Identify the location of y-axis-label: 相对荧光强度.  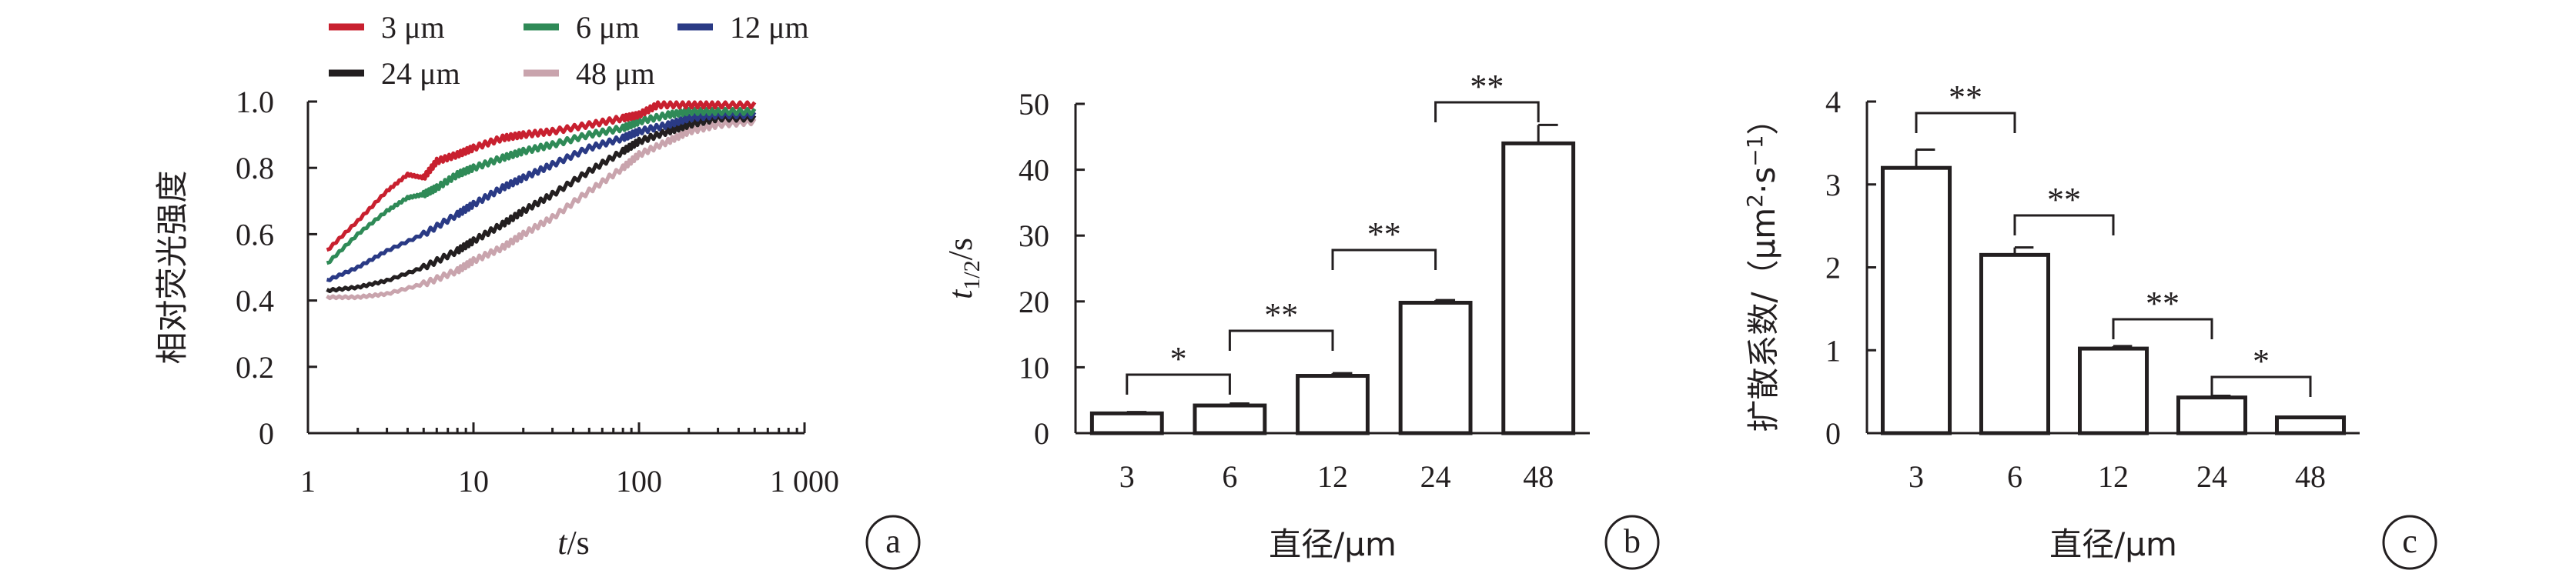
(172, 267).